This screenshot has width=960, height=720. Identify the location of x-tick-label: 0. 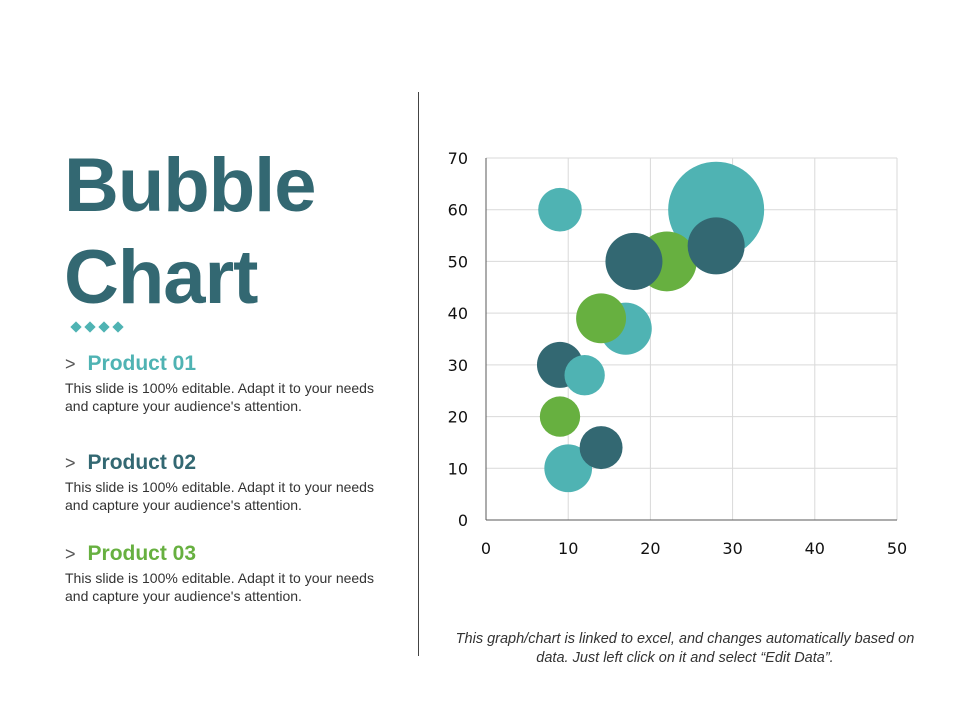
(486, 548).